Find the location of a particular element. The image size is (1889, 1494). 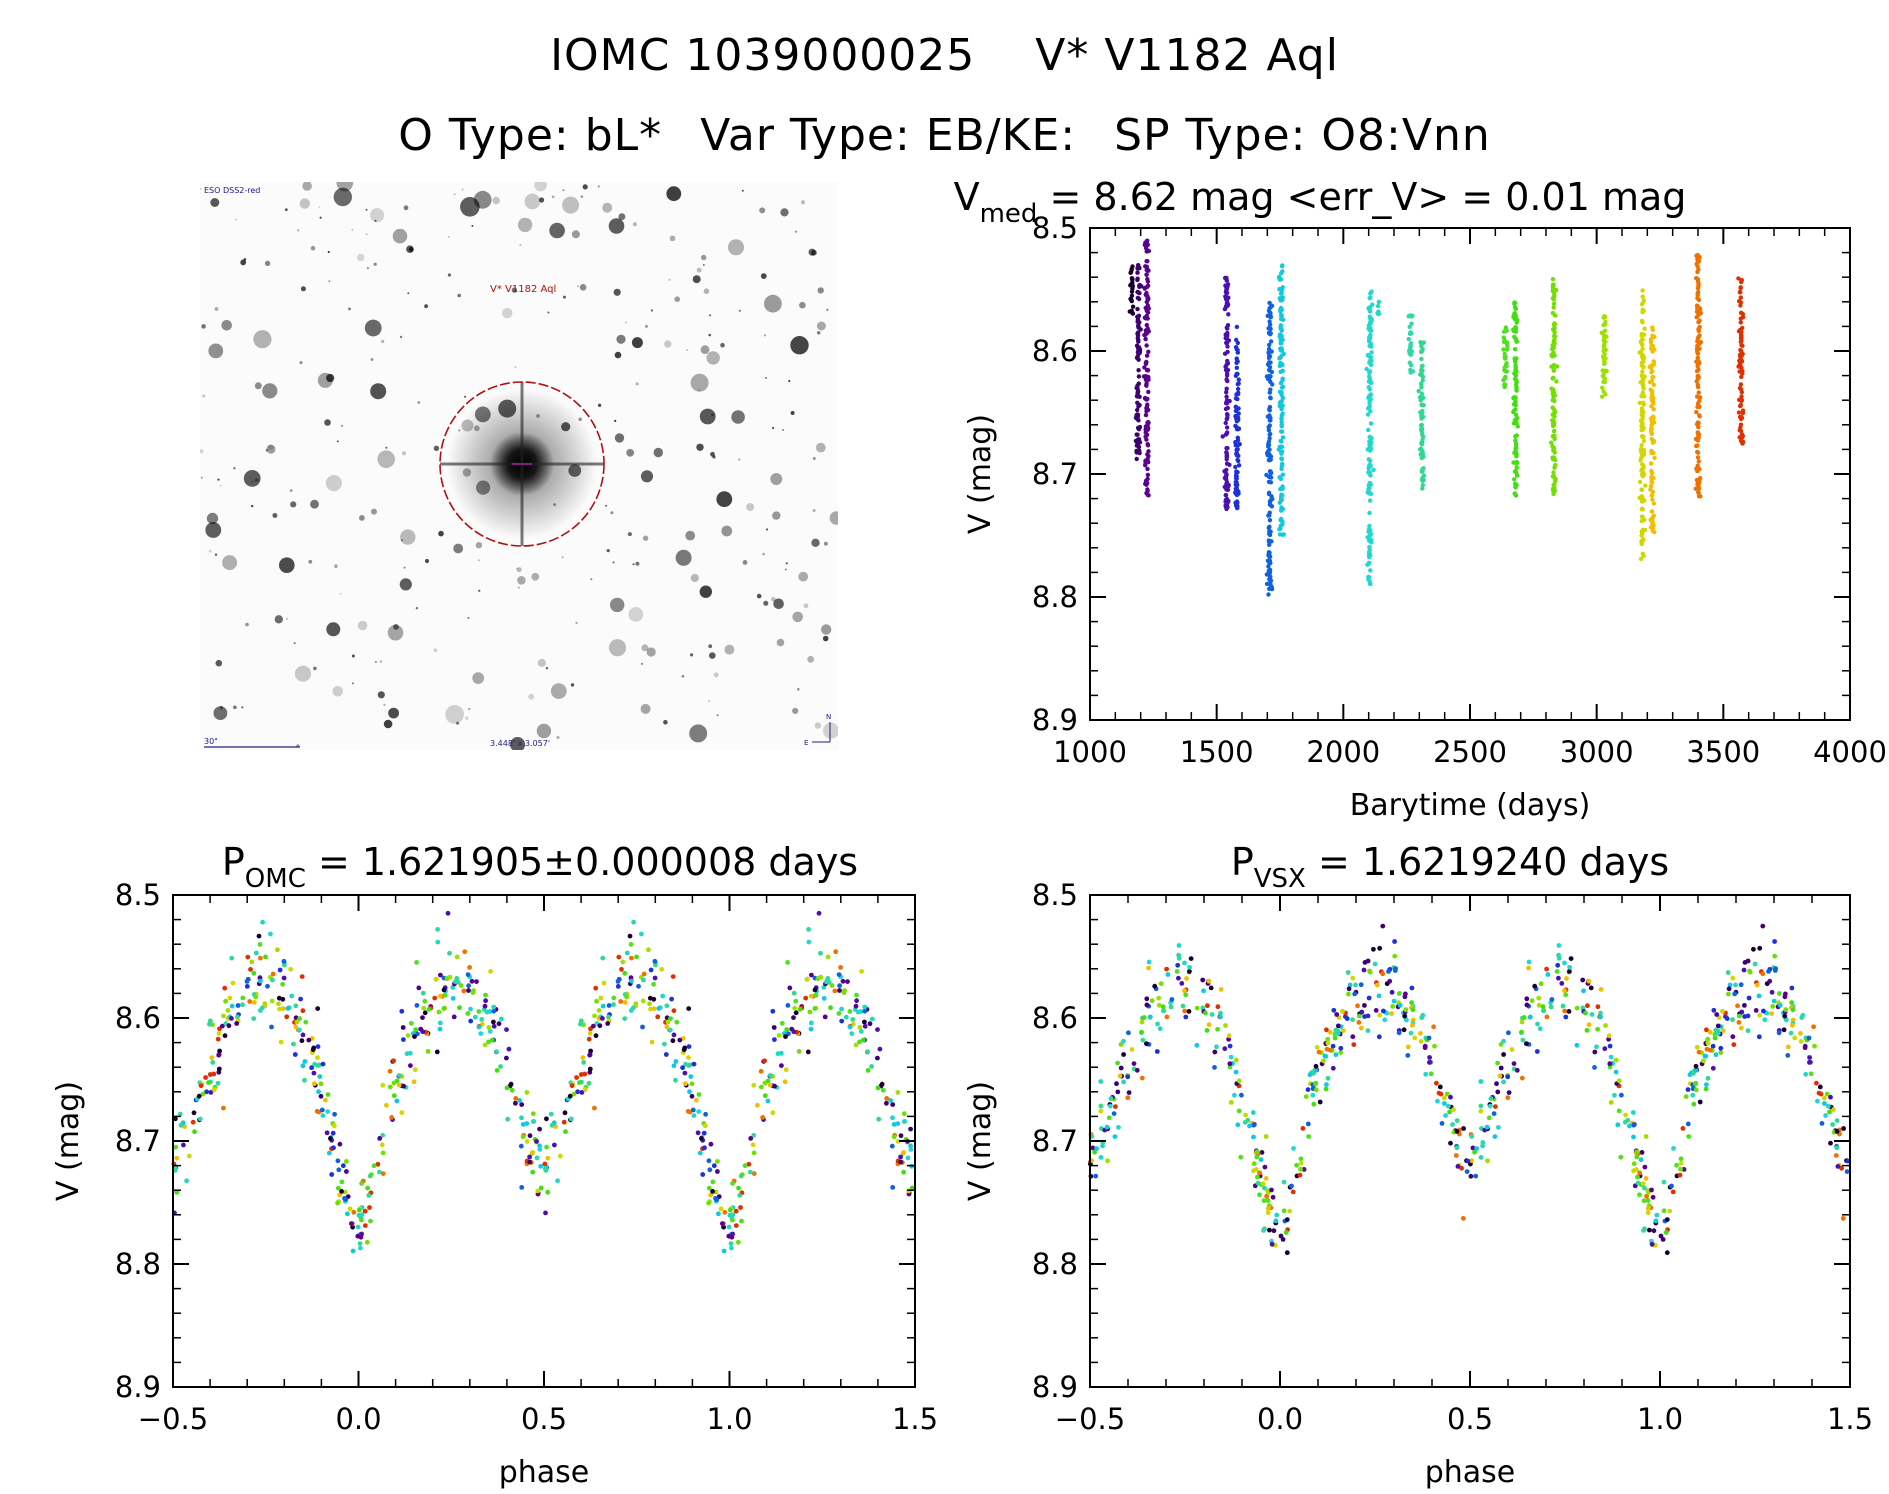

light-curve-points is located at coordinates (1436, 417).